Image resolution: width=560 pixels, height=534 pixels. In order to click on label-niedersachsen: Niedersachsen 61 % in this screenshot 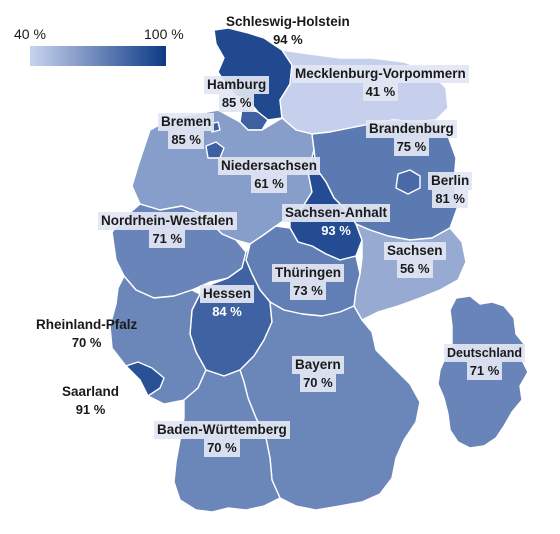, I will do `click(269, 175)`.